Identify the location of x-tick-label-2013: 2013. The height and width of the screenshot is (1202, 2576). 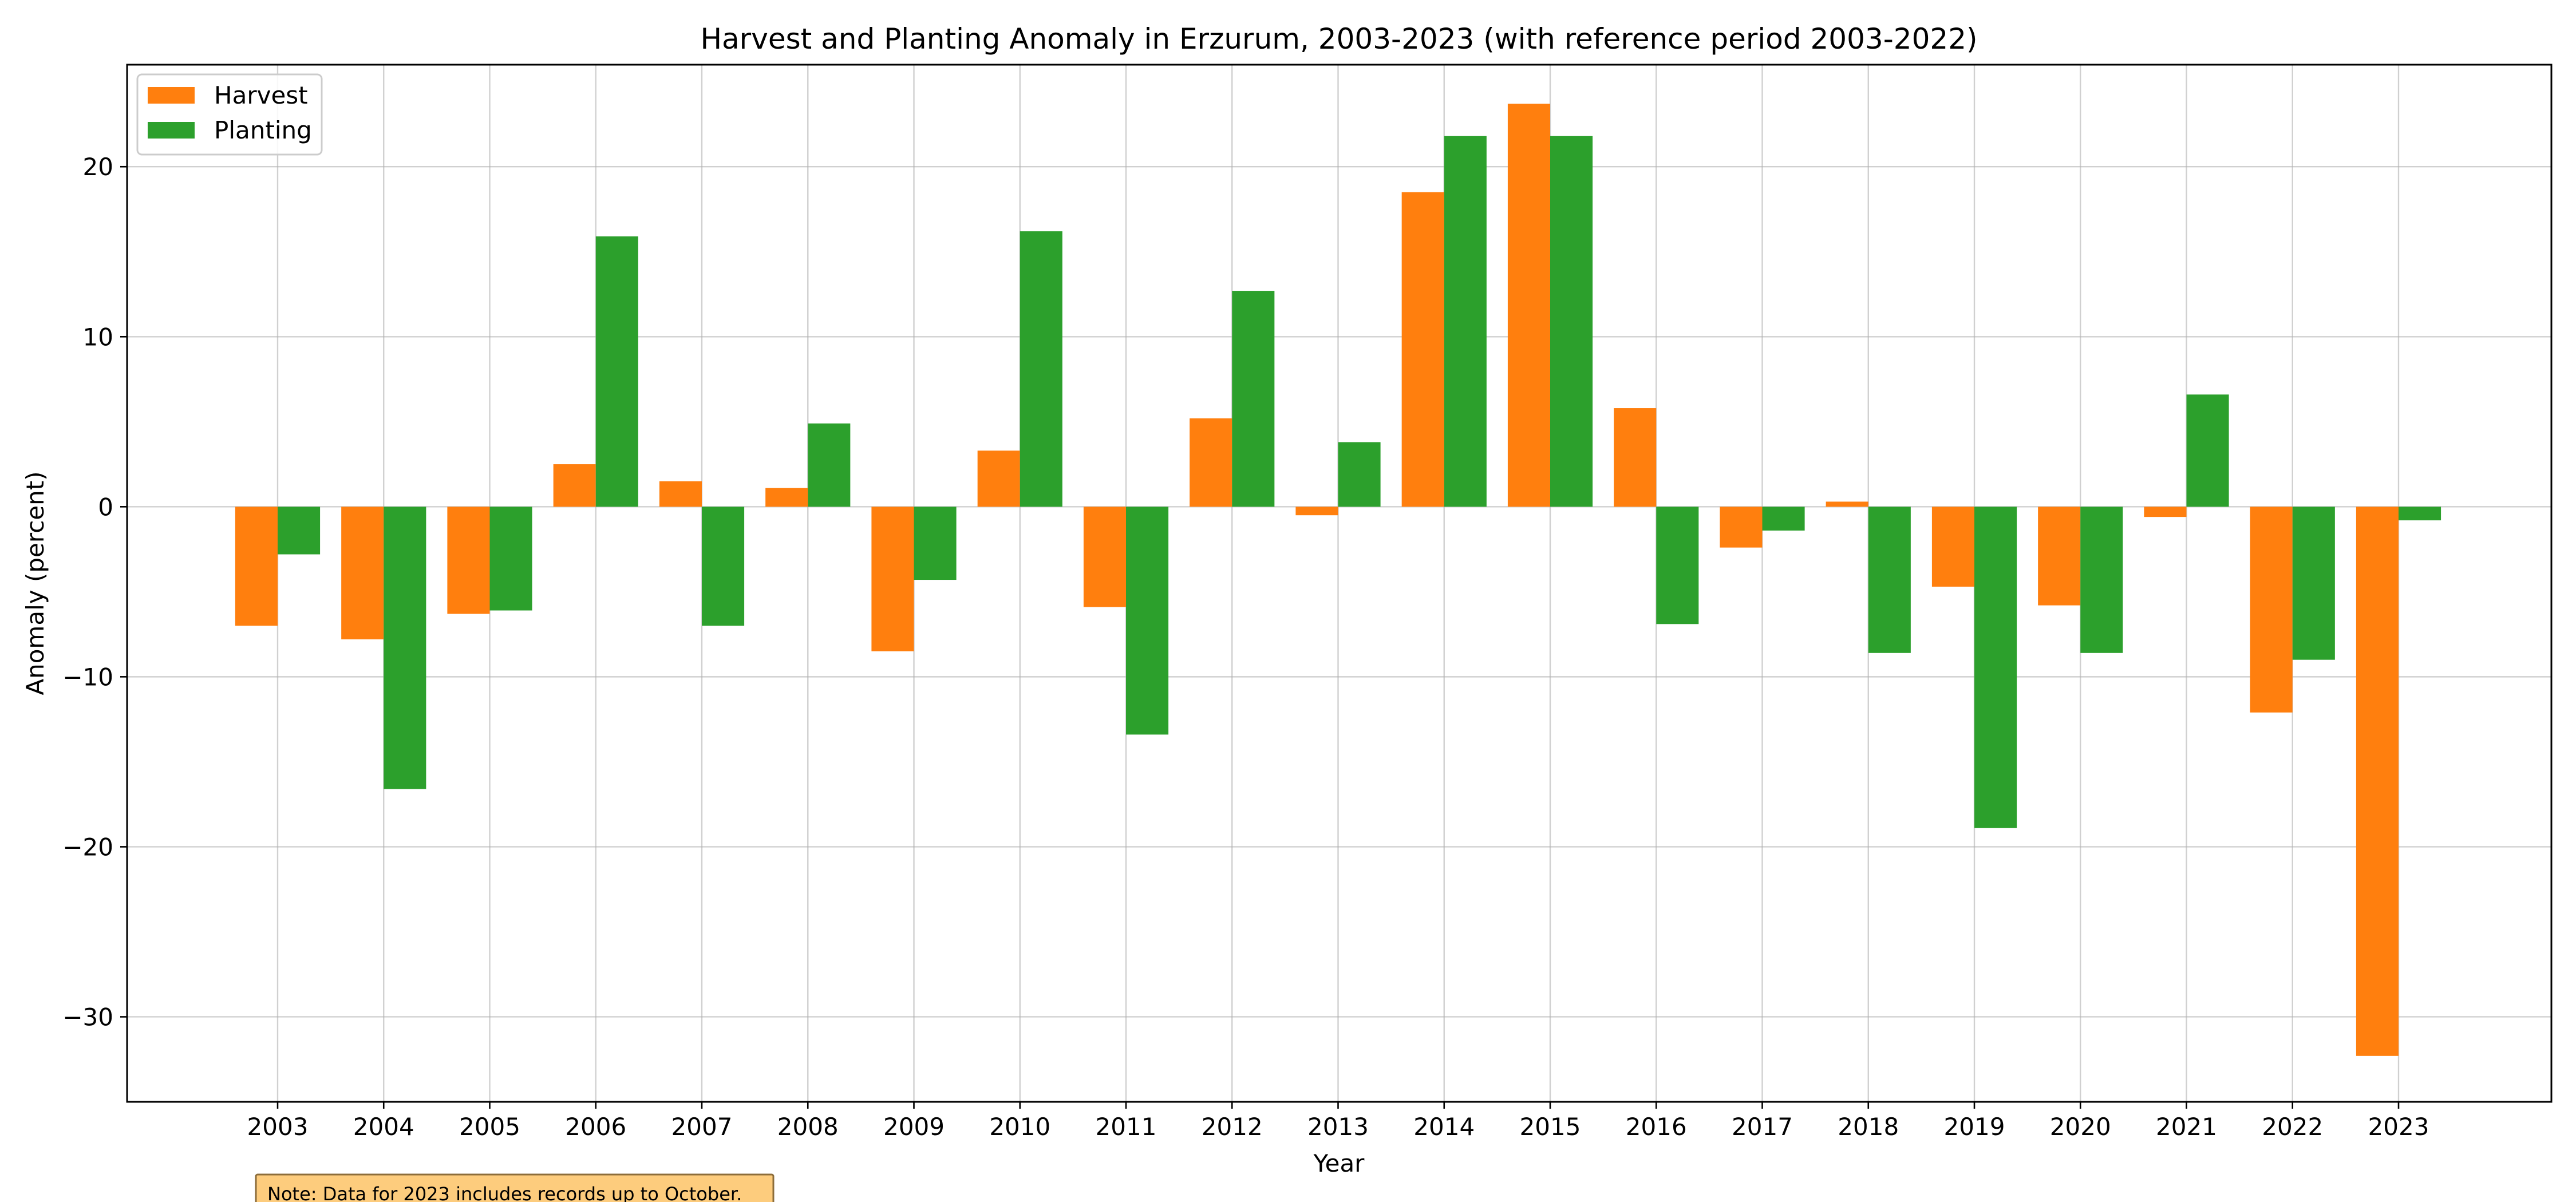
(1338, 1127).